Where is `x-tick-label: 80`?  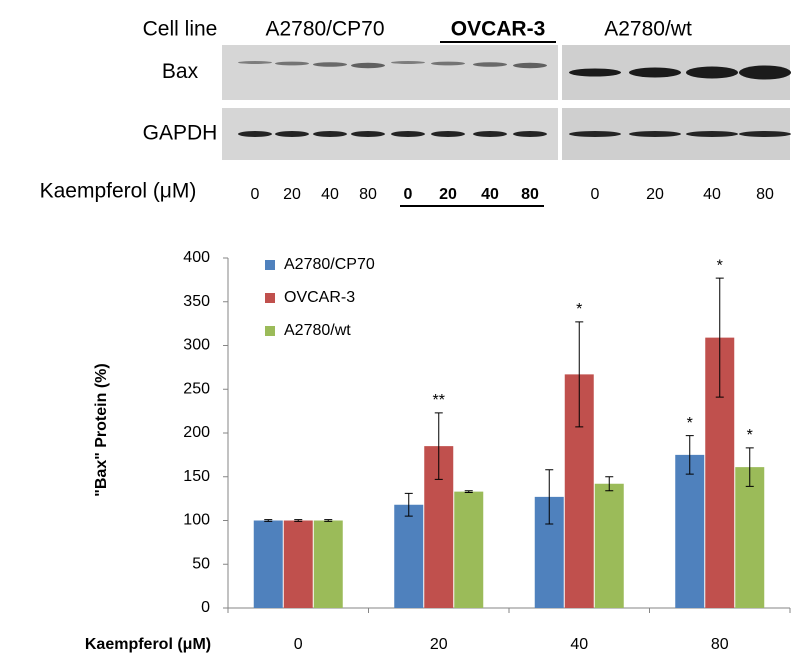
x-tick-label: 80 is located at coordinates (720, 644).